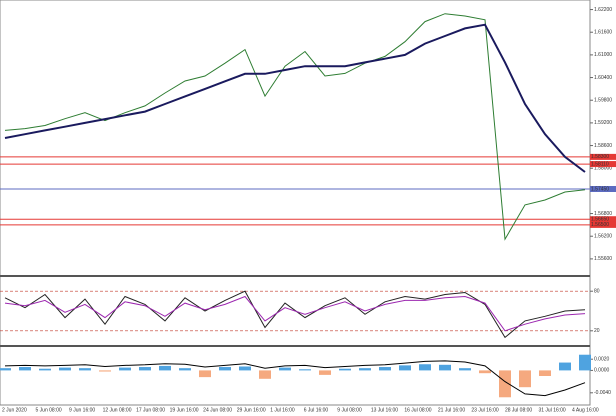 The image size is (616, 416). I want to click on level-label: 1.58110, so click(600, 164).